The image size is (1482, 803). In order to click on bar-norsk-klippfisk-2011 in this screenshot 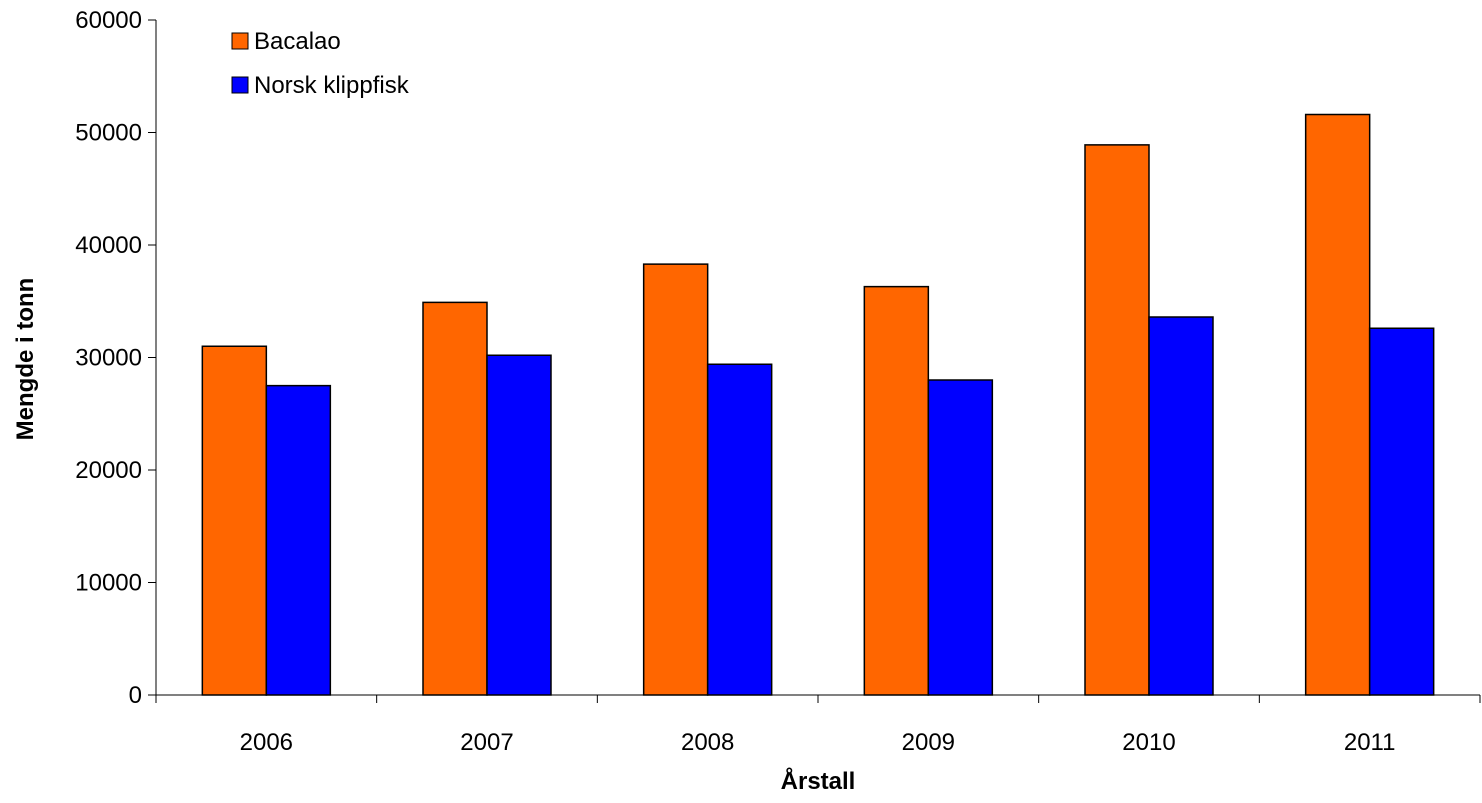, I will do `click(1401, 511)`.